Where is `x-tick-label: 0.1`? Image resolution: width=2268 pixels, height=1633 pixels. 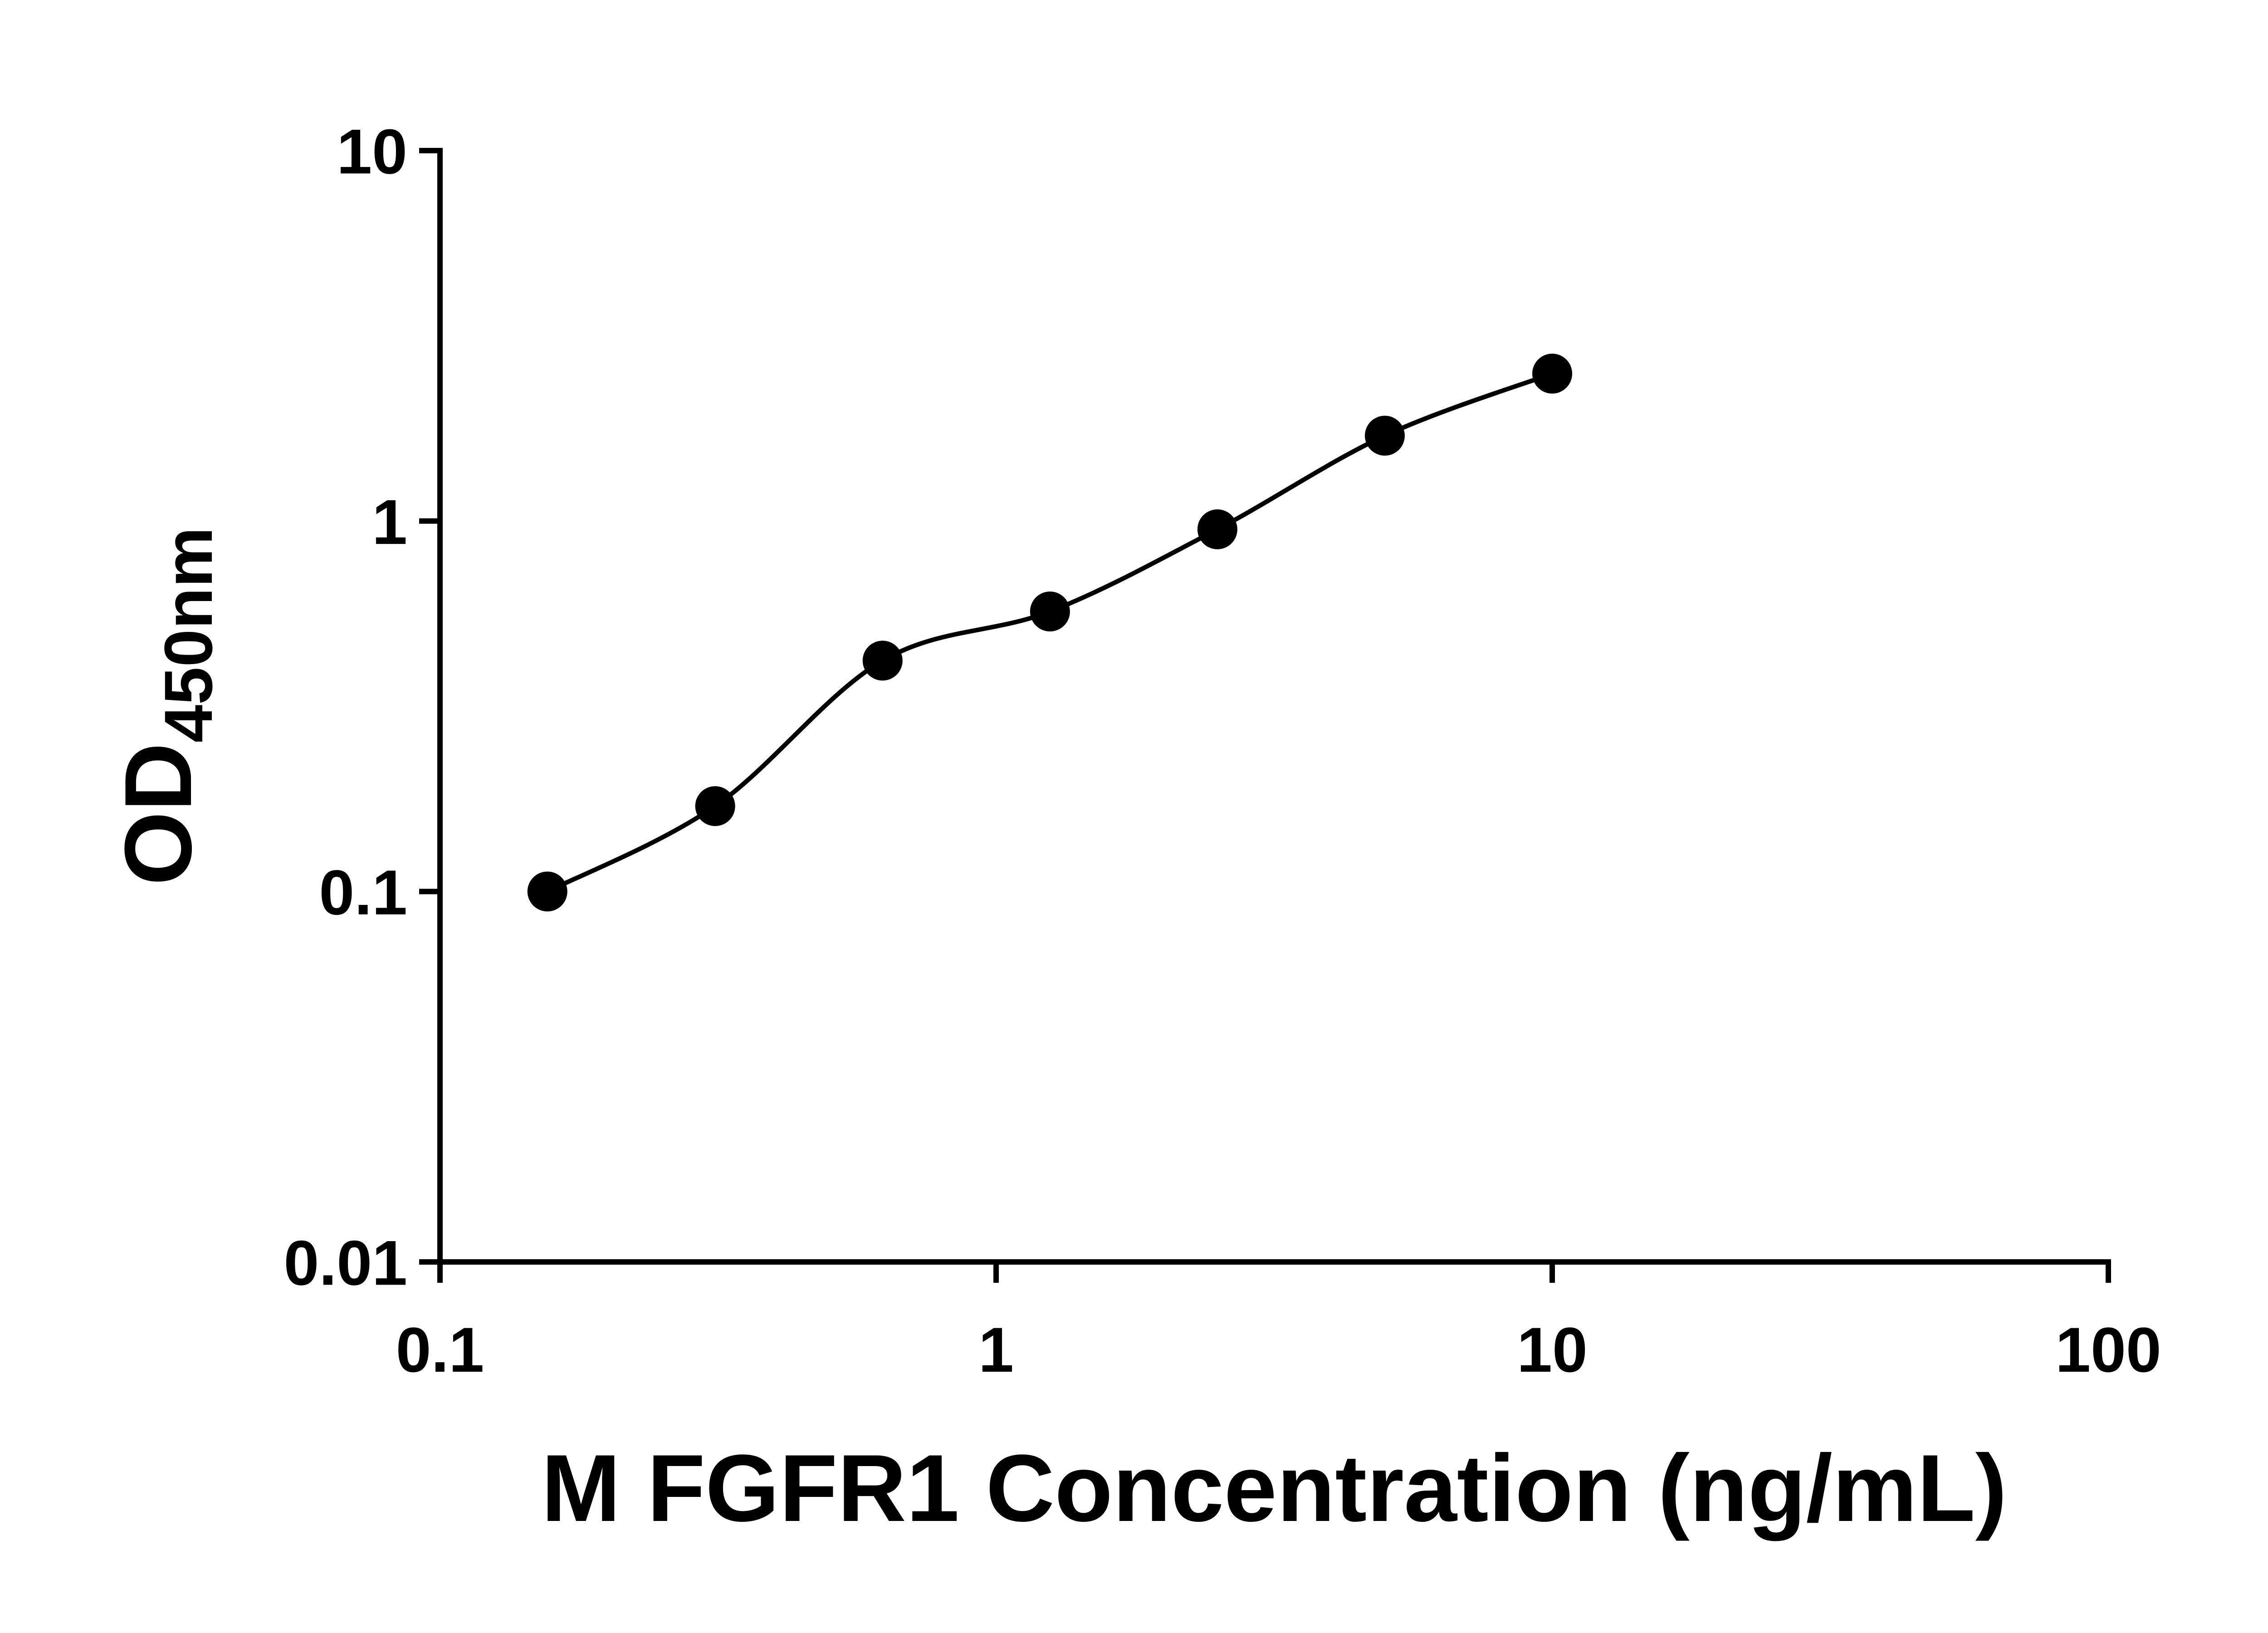
x-tick-label: 0.1 is located at coordinates (440, 1349).